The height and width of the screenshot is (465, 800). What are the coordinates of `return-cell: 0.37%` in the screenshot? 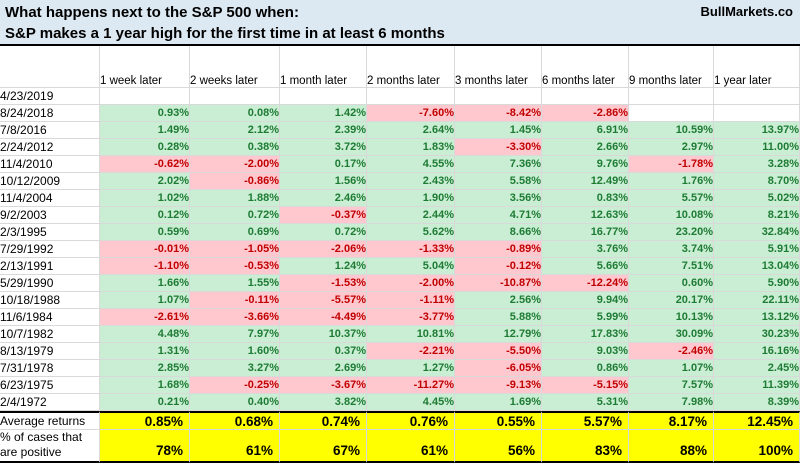 It's located at (323, 351).